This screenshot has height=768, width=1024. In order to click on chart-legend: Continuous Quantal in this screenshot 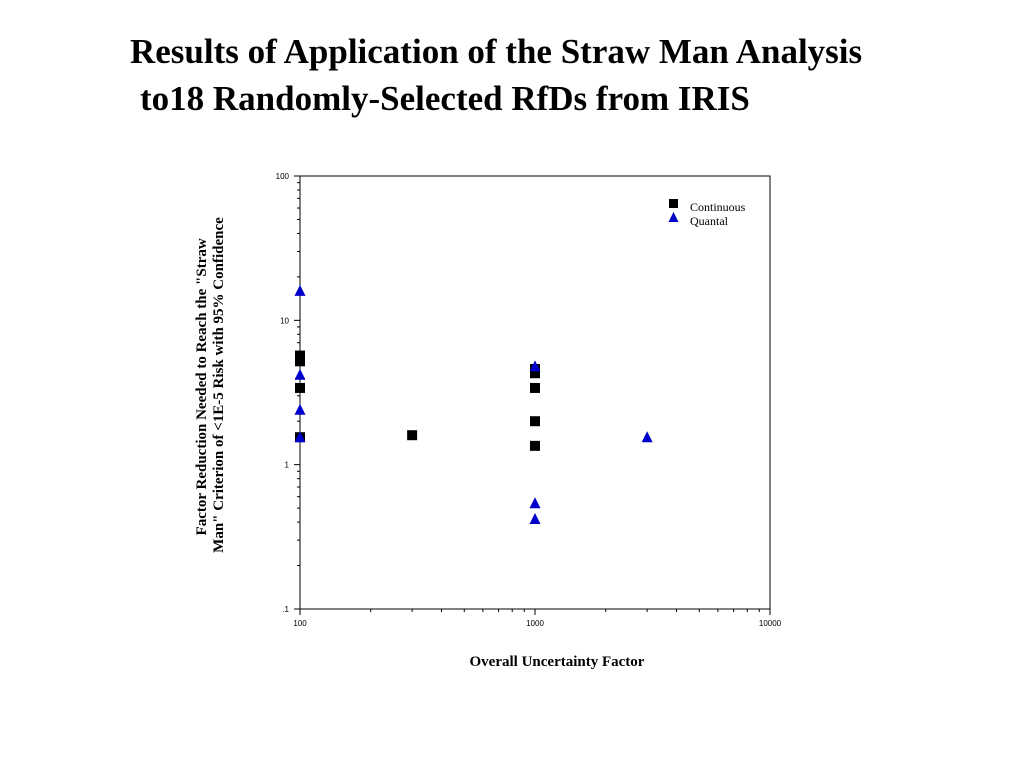, I will do `click(707, 213)`.